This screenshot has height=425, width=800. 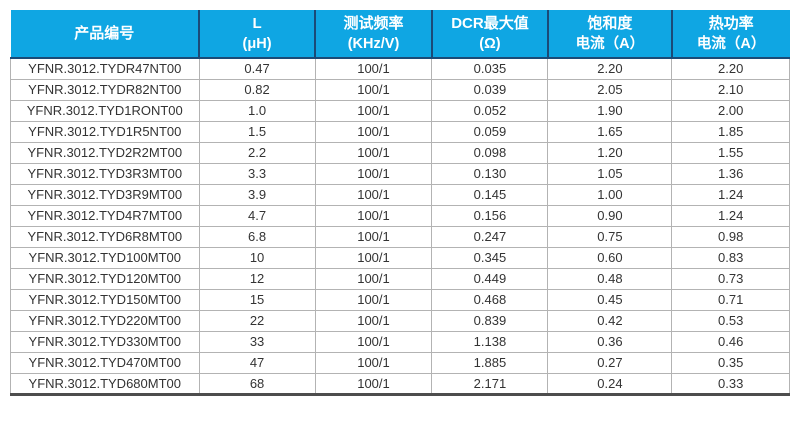 I want to click on column-header-thermal-current: 热功率 电流（A）, so click(x=730, y=34).